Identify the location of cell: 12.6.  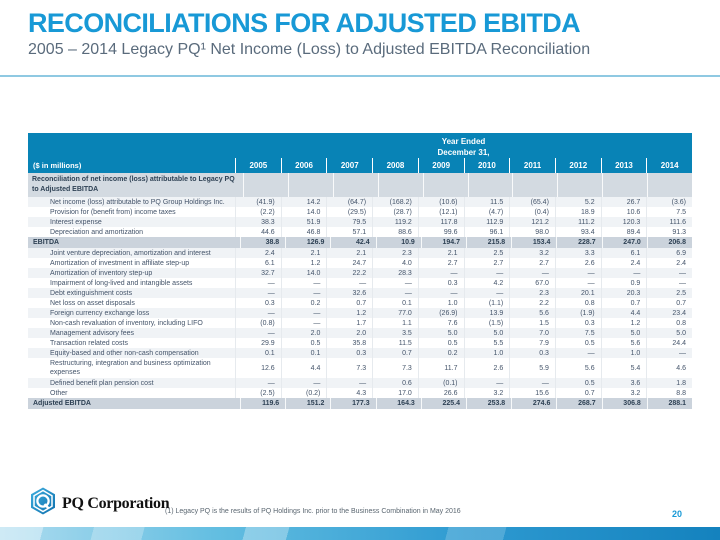
(258, 368).